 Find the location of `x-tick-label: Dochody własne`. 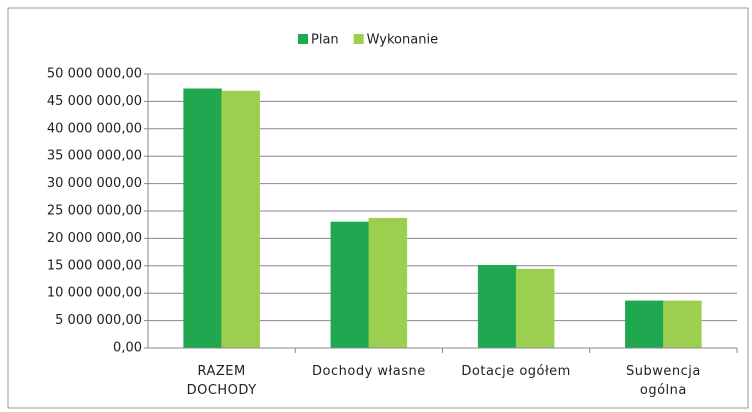

x-tick-label: Dochody własne is located at coordinates (369, 371).